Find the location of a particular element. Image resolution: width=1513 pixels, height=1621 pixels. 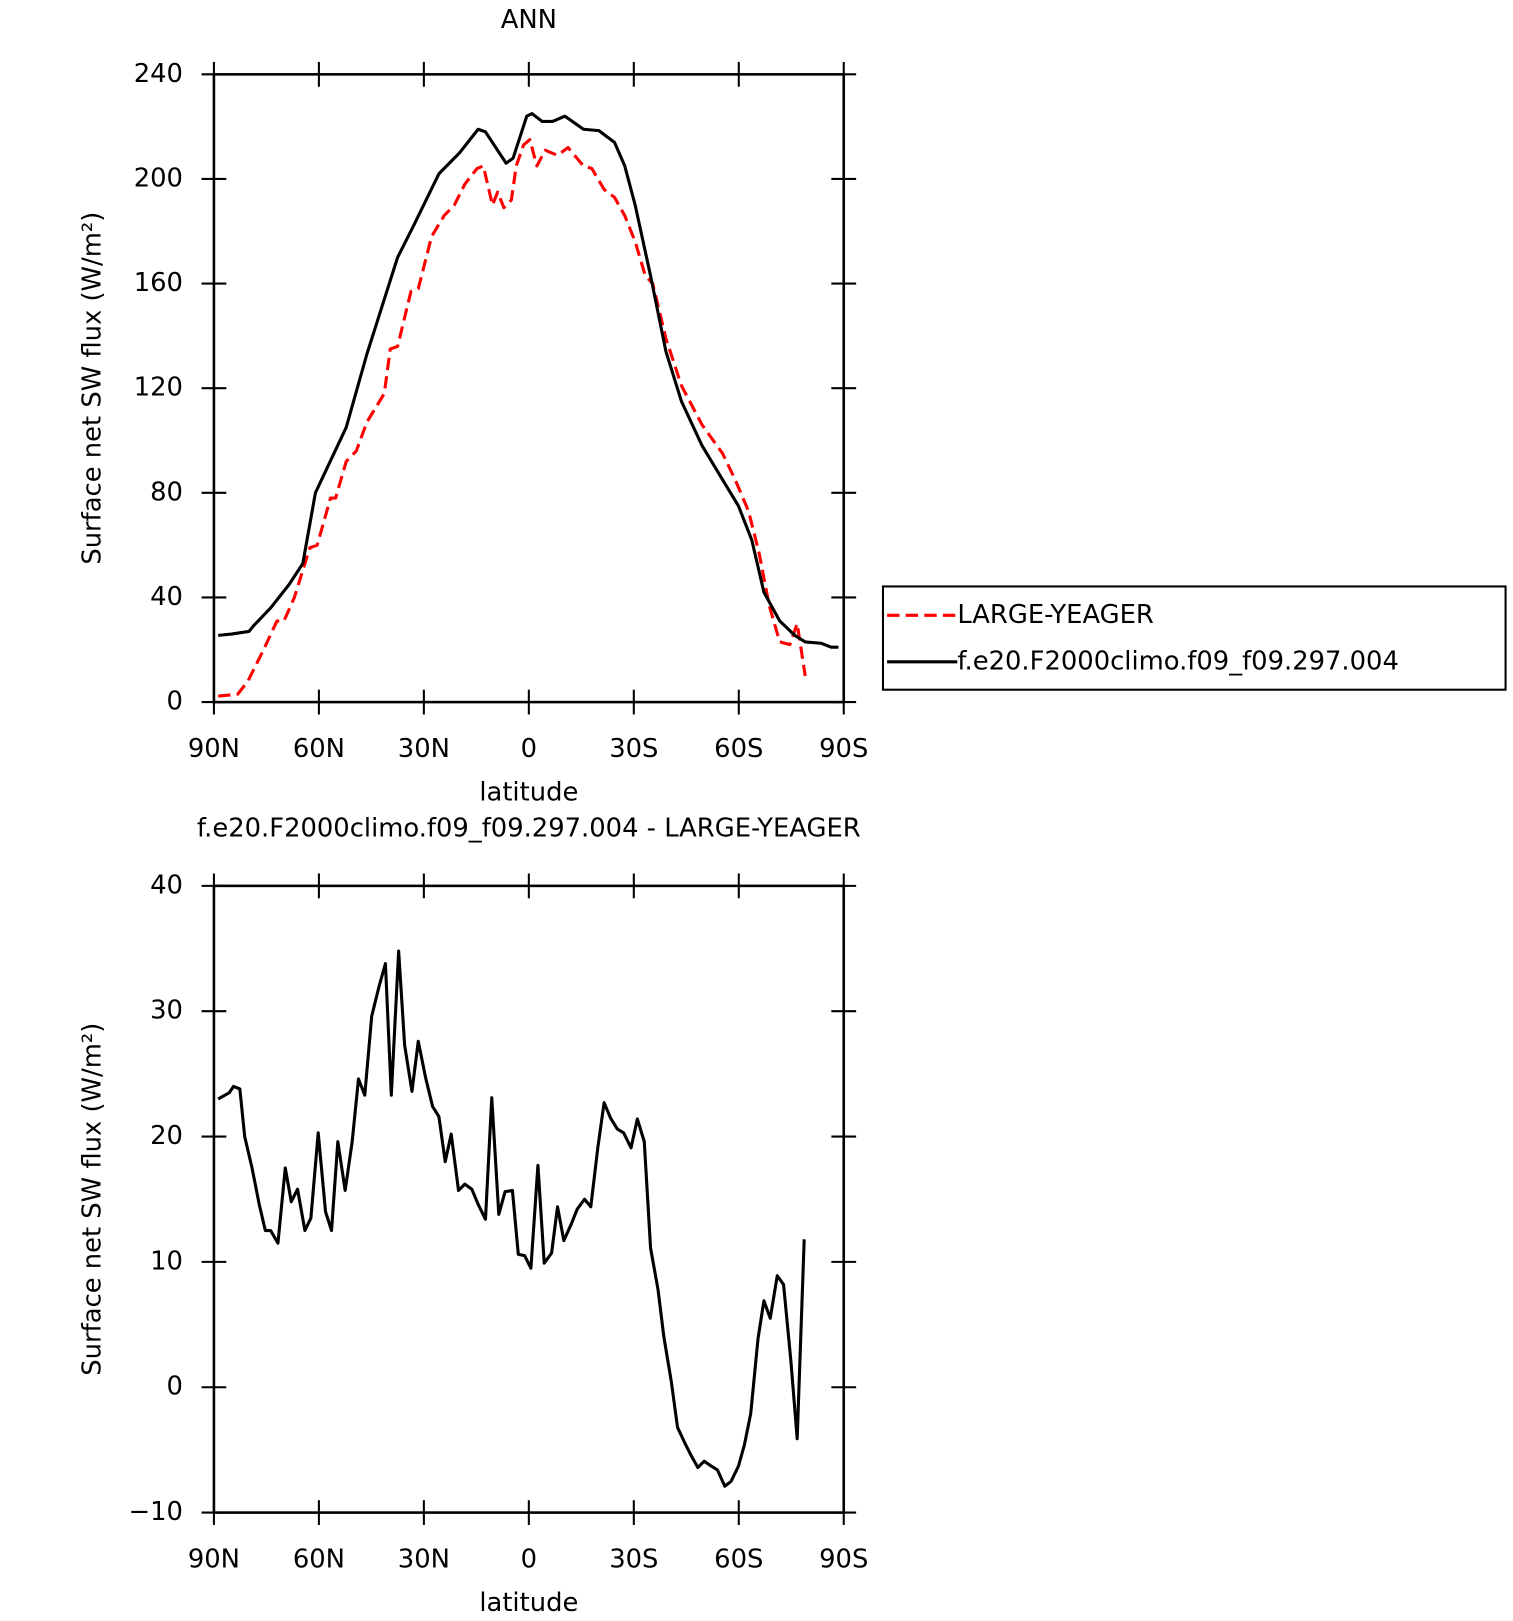

y-tick-label: 10 is located at coordinates (166, 1261).